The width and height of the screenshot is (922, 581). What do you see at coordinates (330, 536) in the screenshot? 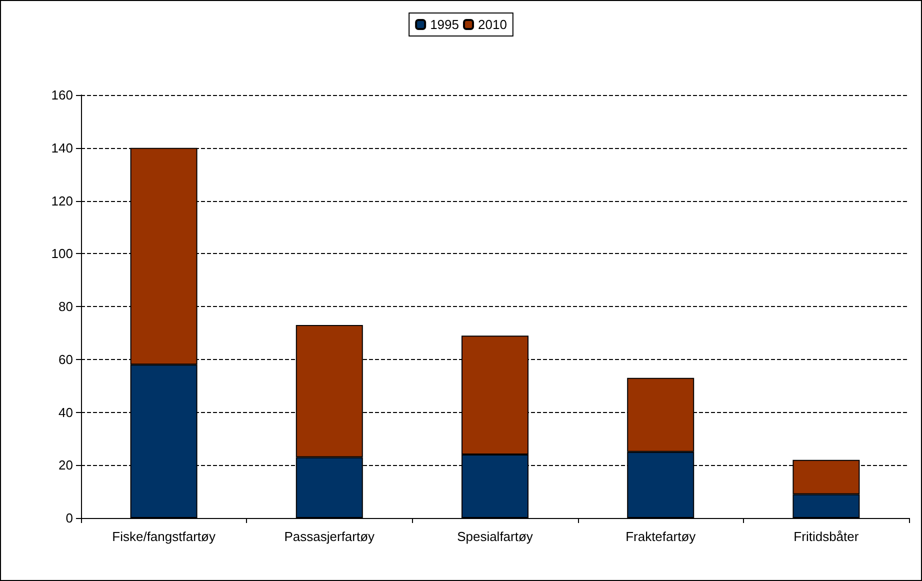
I see `x-tick-label: Passasjerfartøy` at bounding box center [330, 536].